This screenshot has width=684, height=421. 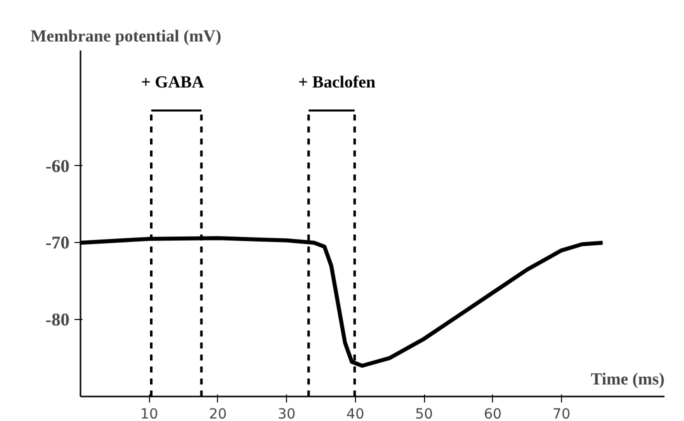 What do you see at coordinates (424, 413) in the screenshot?
I see `x-tick-label: 50` at bounding box center [424, 413].